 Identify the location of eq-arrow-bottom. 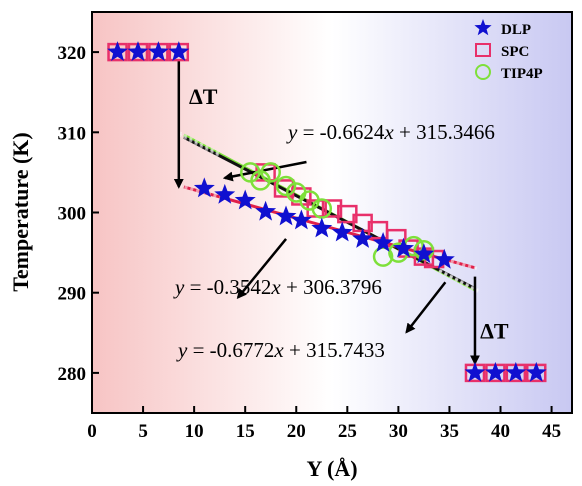
(426, 307).